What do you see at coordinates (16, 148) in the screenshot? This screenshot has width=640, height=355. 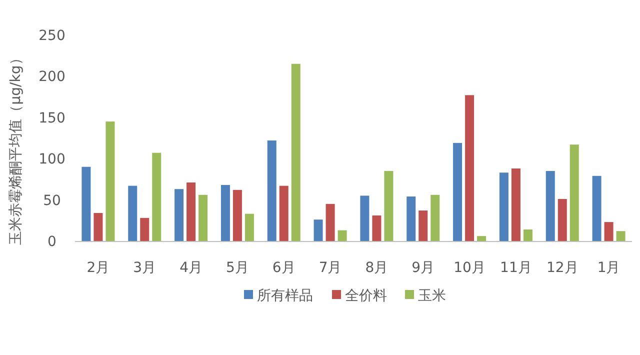 I see `y-axis-title: 玉米赤霉烯酮平均值（μg/kg）` at bounding box center [16, 148].